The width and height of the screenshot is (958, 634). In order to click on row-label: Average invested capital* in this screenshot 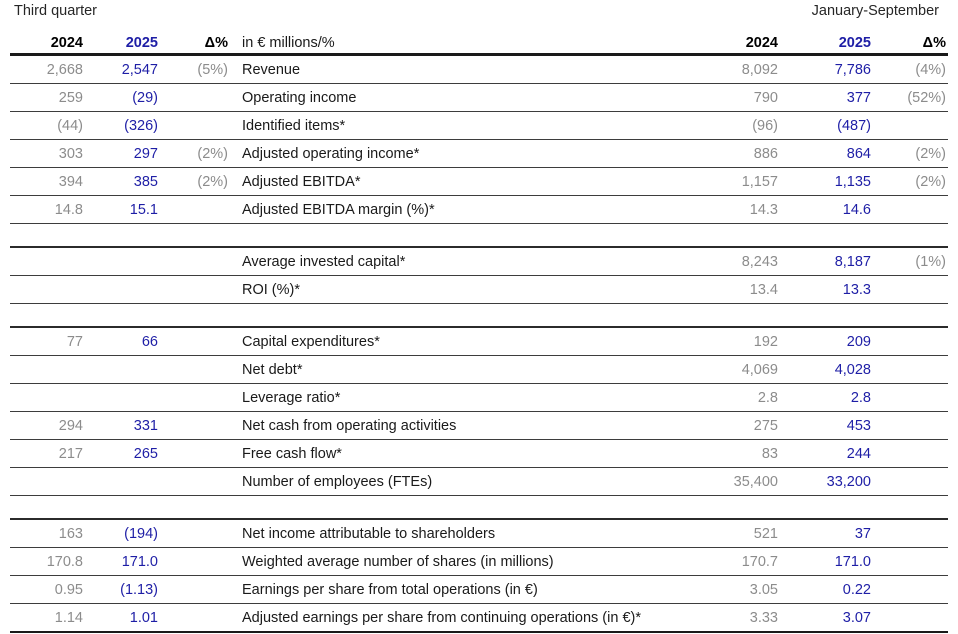, I will do `click(324, 261)`.